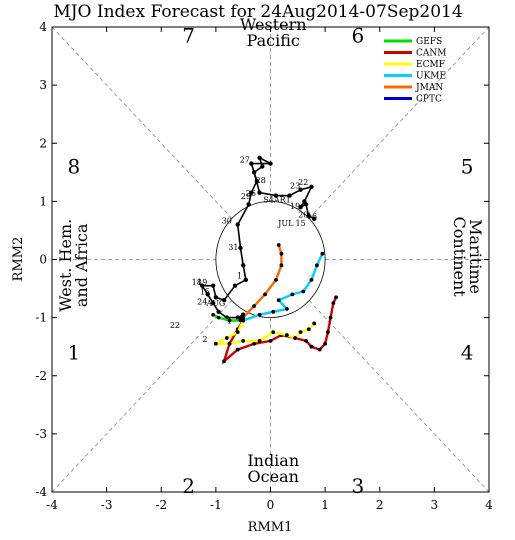 Image resolution: width=515 pixels, height=540 pixels. What do you see at coordinates (188, 486) in the screenshot?
I see `phase-number-label: 2` at bounding box center [188, 486].